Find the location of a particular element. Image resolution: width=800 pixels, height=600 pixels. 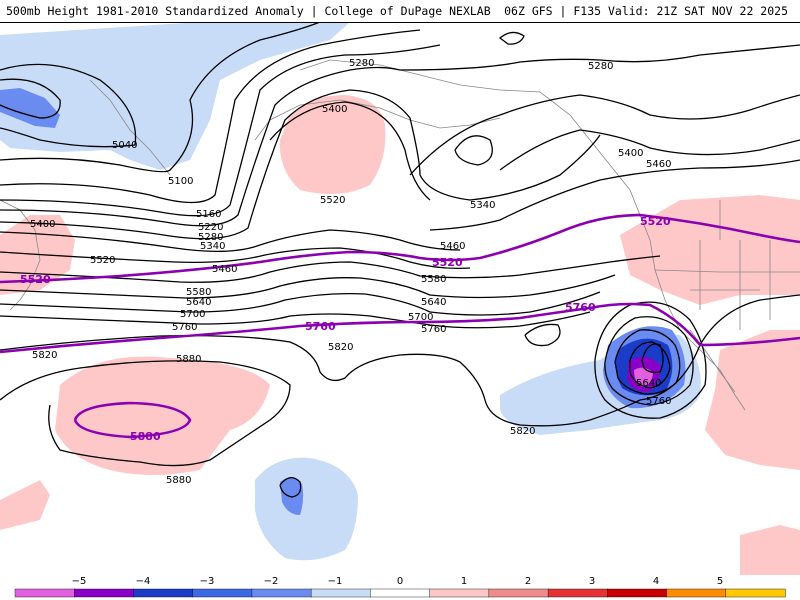

contour-sw-low is located at coordinates (290, 487).